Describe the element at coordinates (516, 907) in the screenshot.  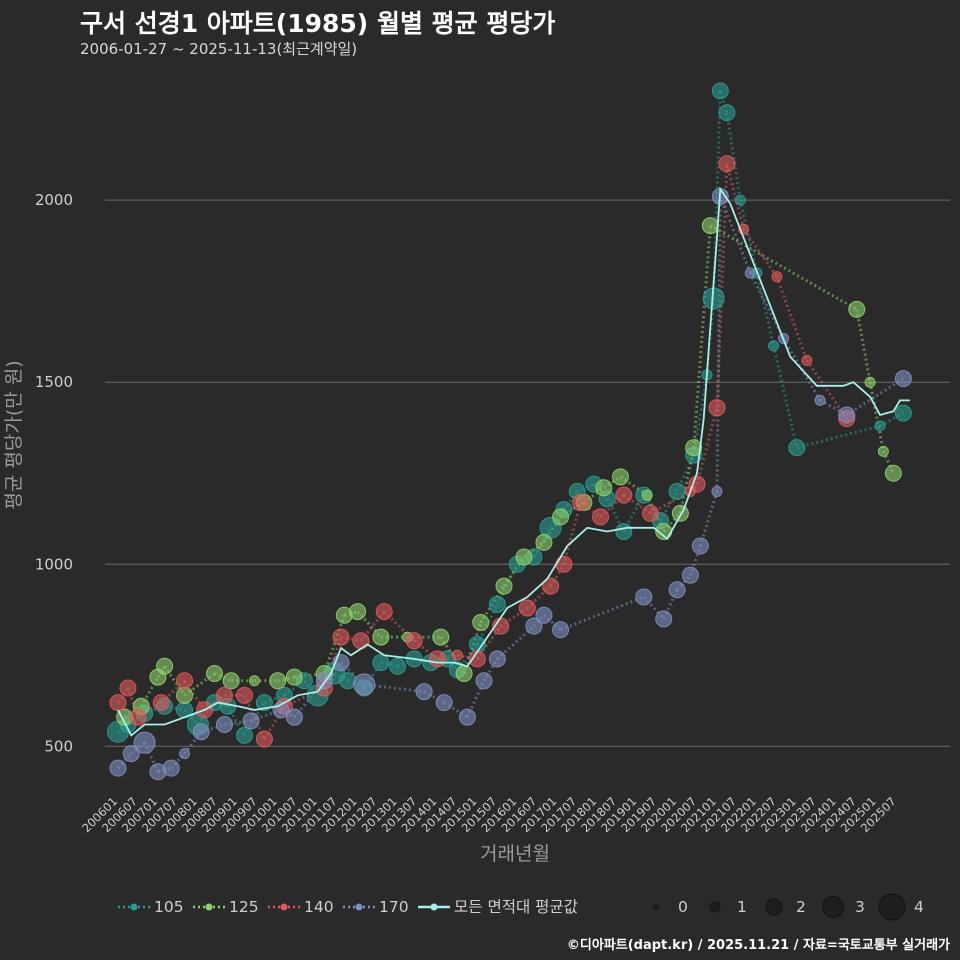
I see `legend-label-모든 면적대 평균값: 모든 면적대 평균값` at that location.